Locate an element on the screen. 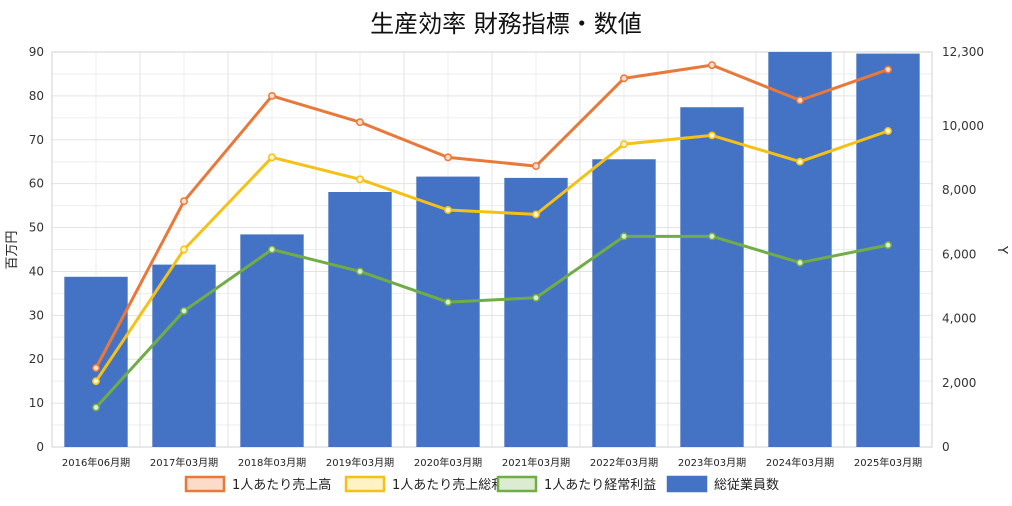 This screenshot has height=506, width=1012. legend-label: 1人あたり経常利益 is located at coordinates (600, 485).